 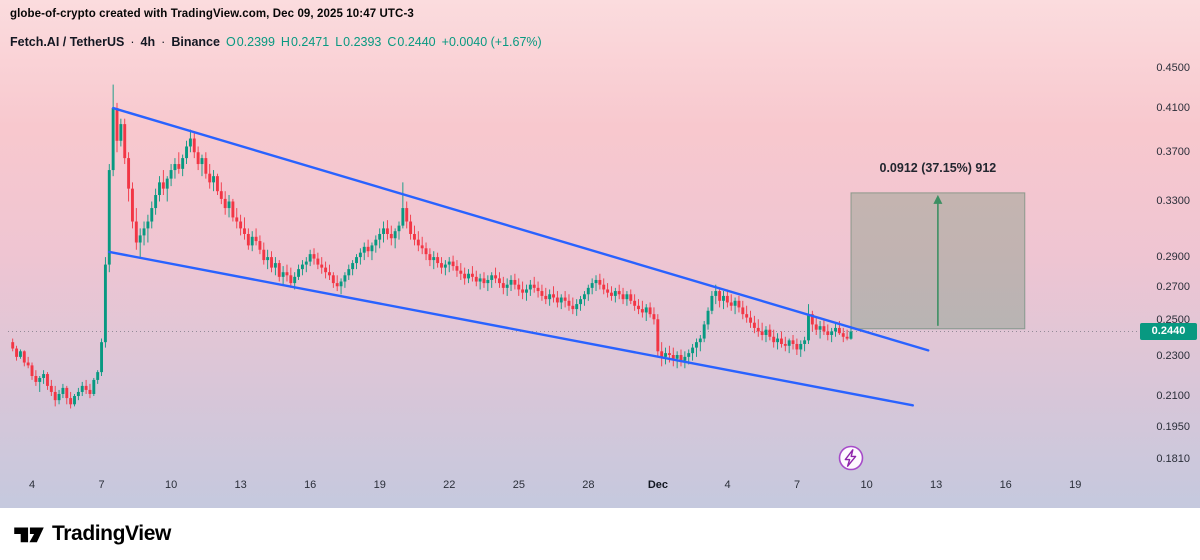 I want to click on price-range-drawing: 0.0912 (37.15%) 912, so click(x=938, y=245).